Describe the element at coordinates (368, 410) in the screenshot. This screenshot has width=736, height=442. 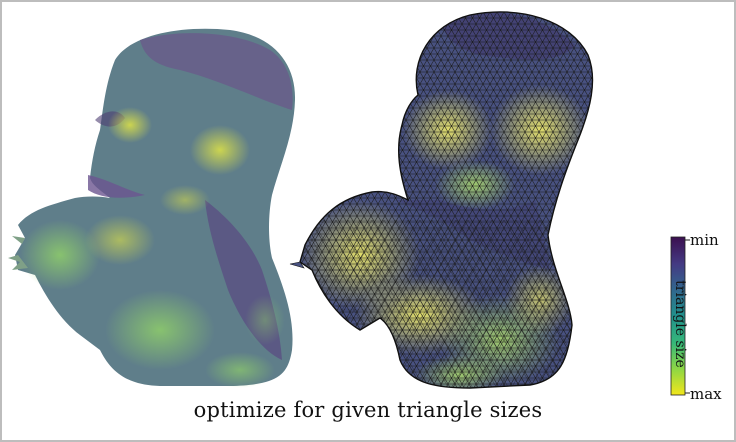
I see `figure-caption: optimize for given triangle sizes` at that location.